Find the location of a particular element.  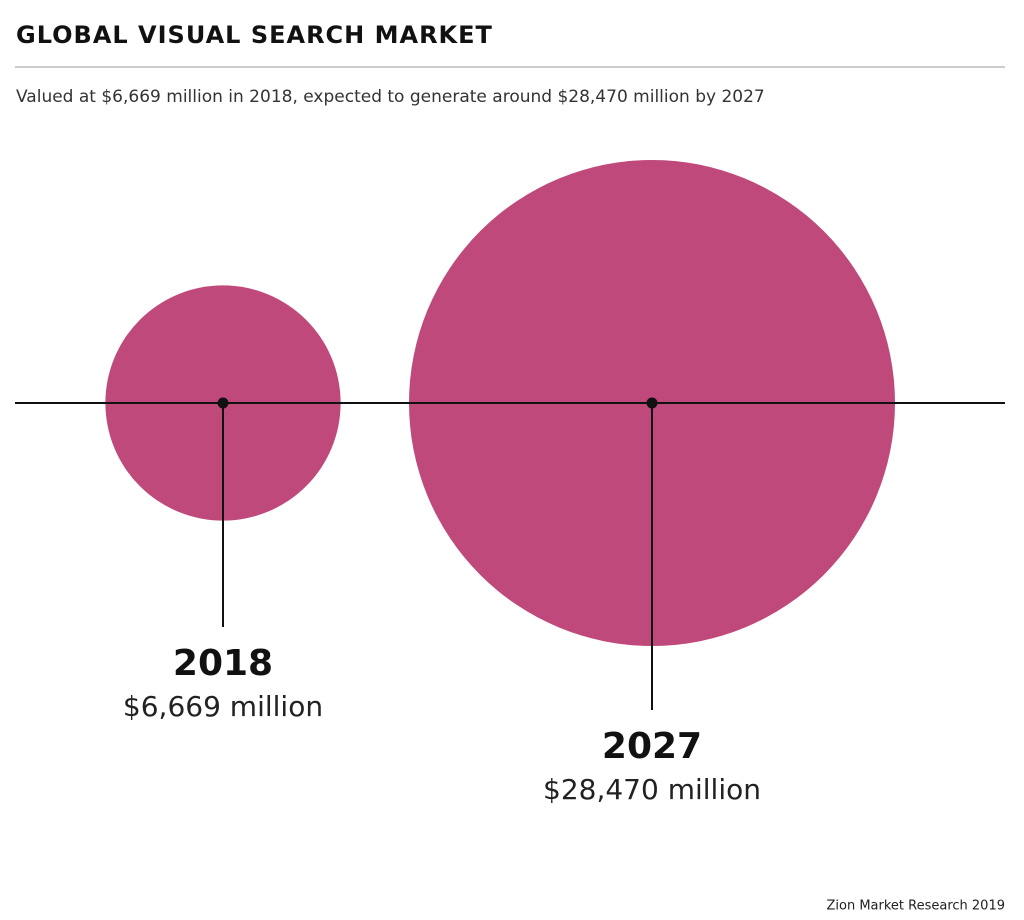

value-label: $28,470 million is located at coordinates (652, 789).